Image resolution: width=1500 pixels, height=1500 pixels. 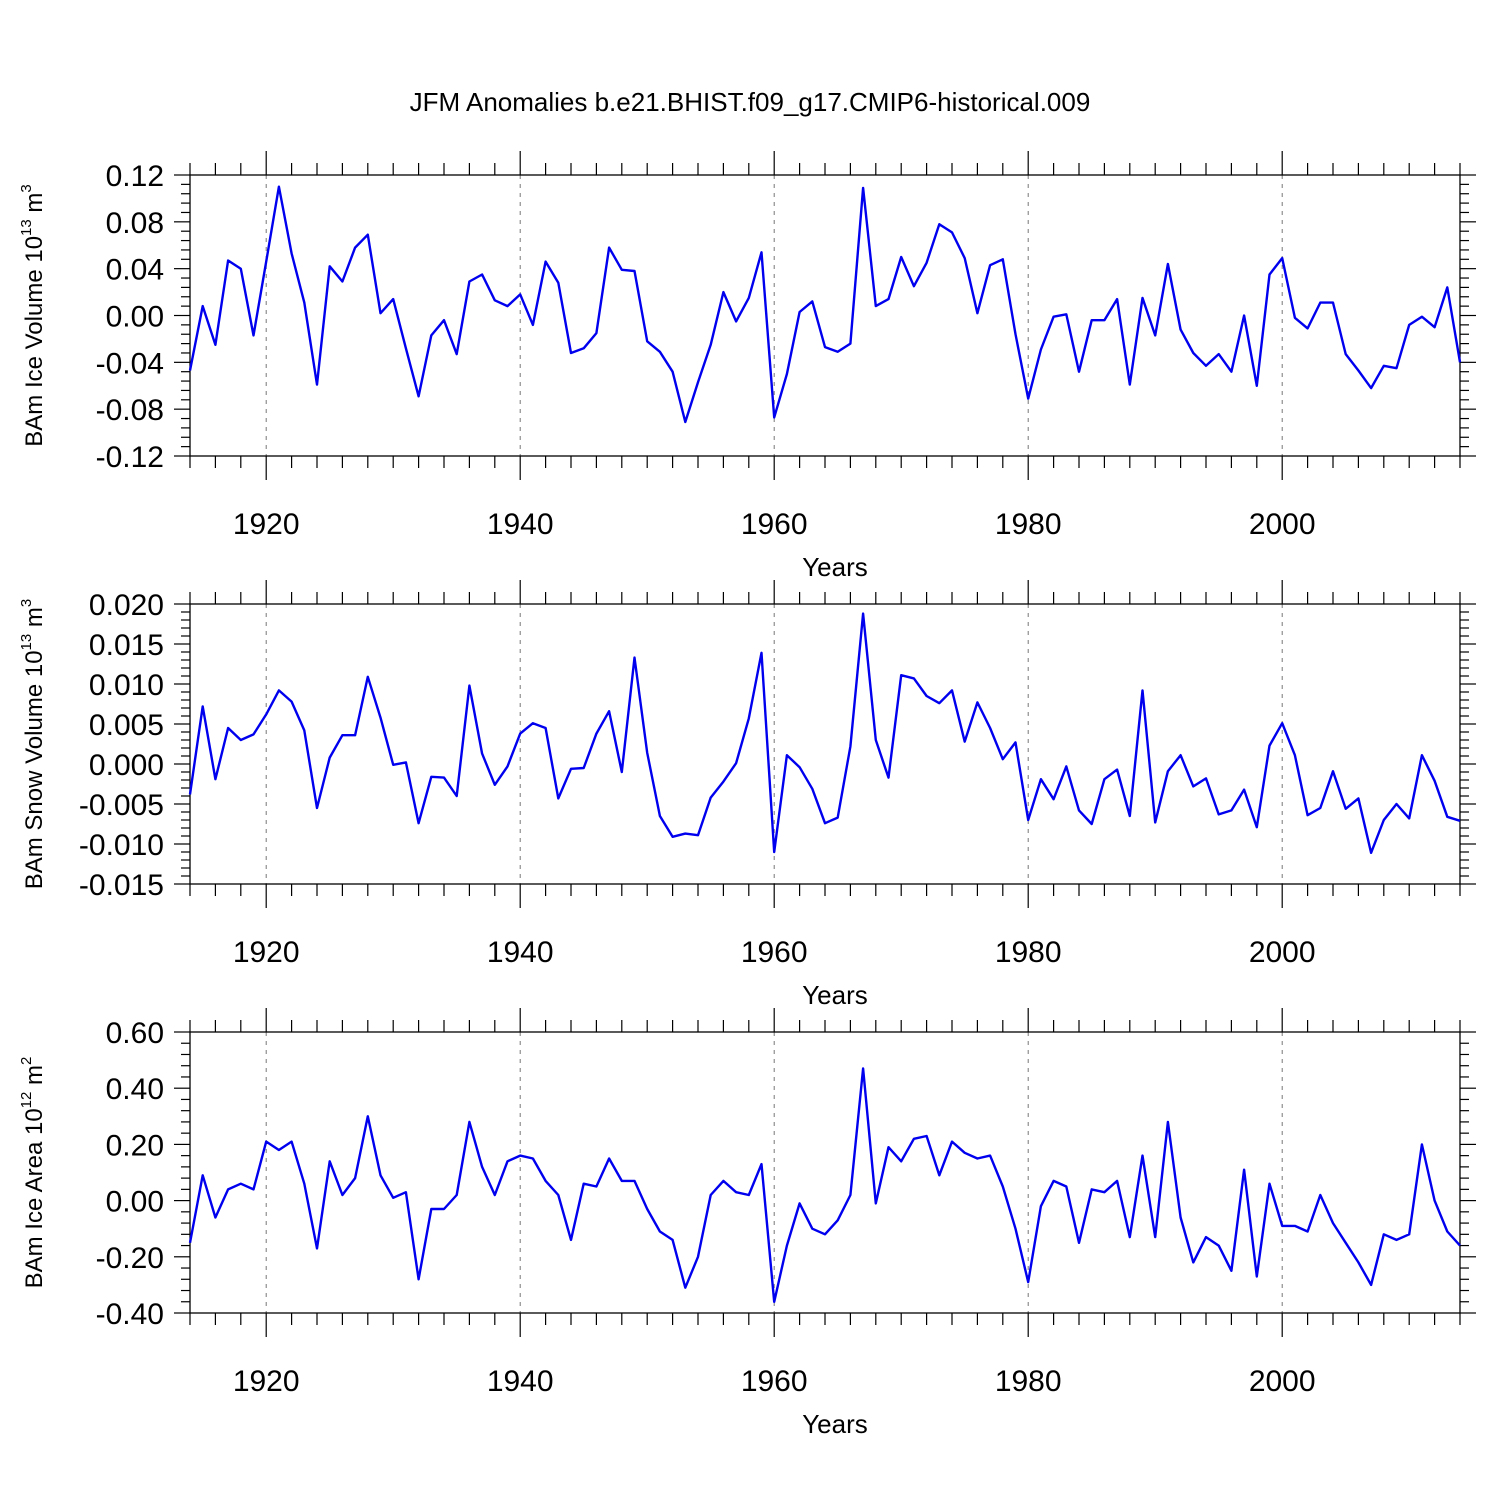 What do you see at coordinates (34, 341) in the screenshot?
I see `y-label-text: BAm Ice Volume 10` at bounding box center [34, 341].